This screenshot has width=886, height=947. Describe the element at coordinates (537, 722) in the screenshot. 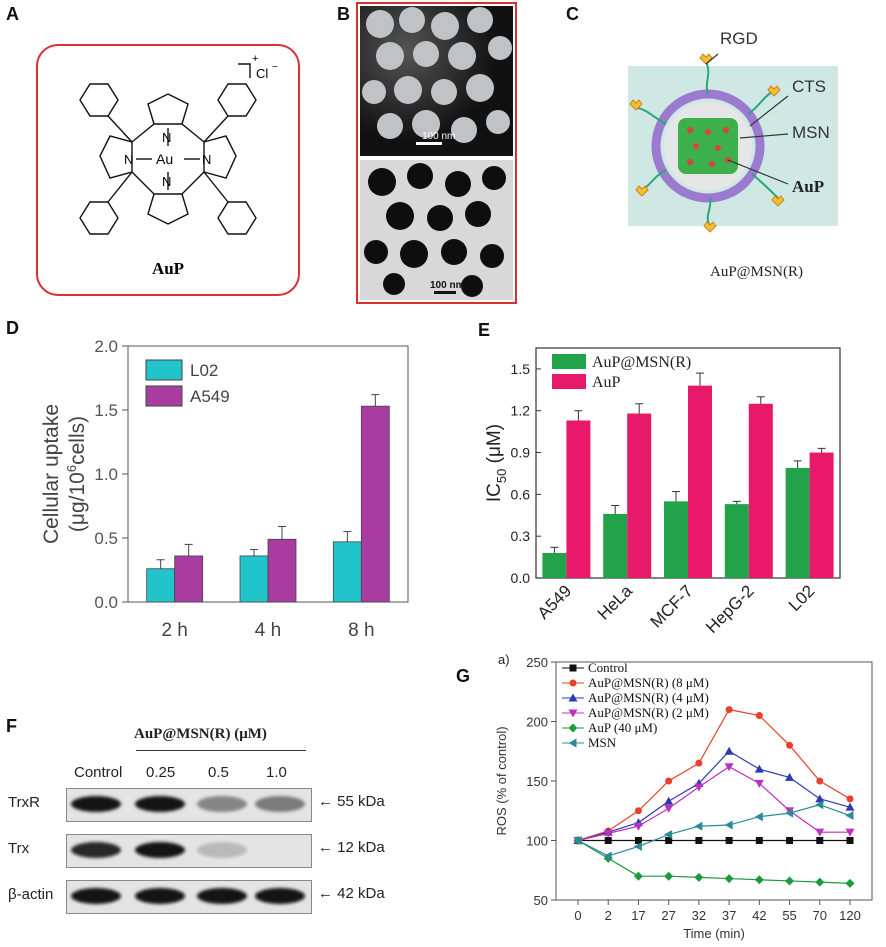

I see `y-tick-label: 200` at that location.